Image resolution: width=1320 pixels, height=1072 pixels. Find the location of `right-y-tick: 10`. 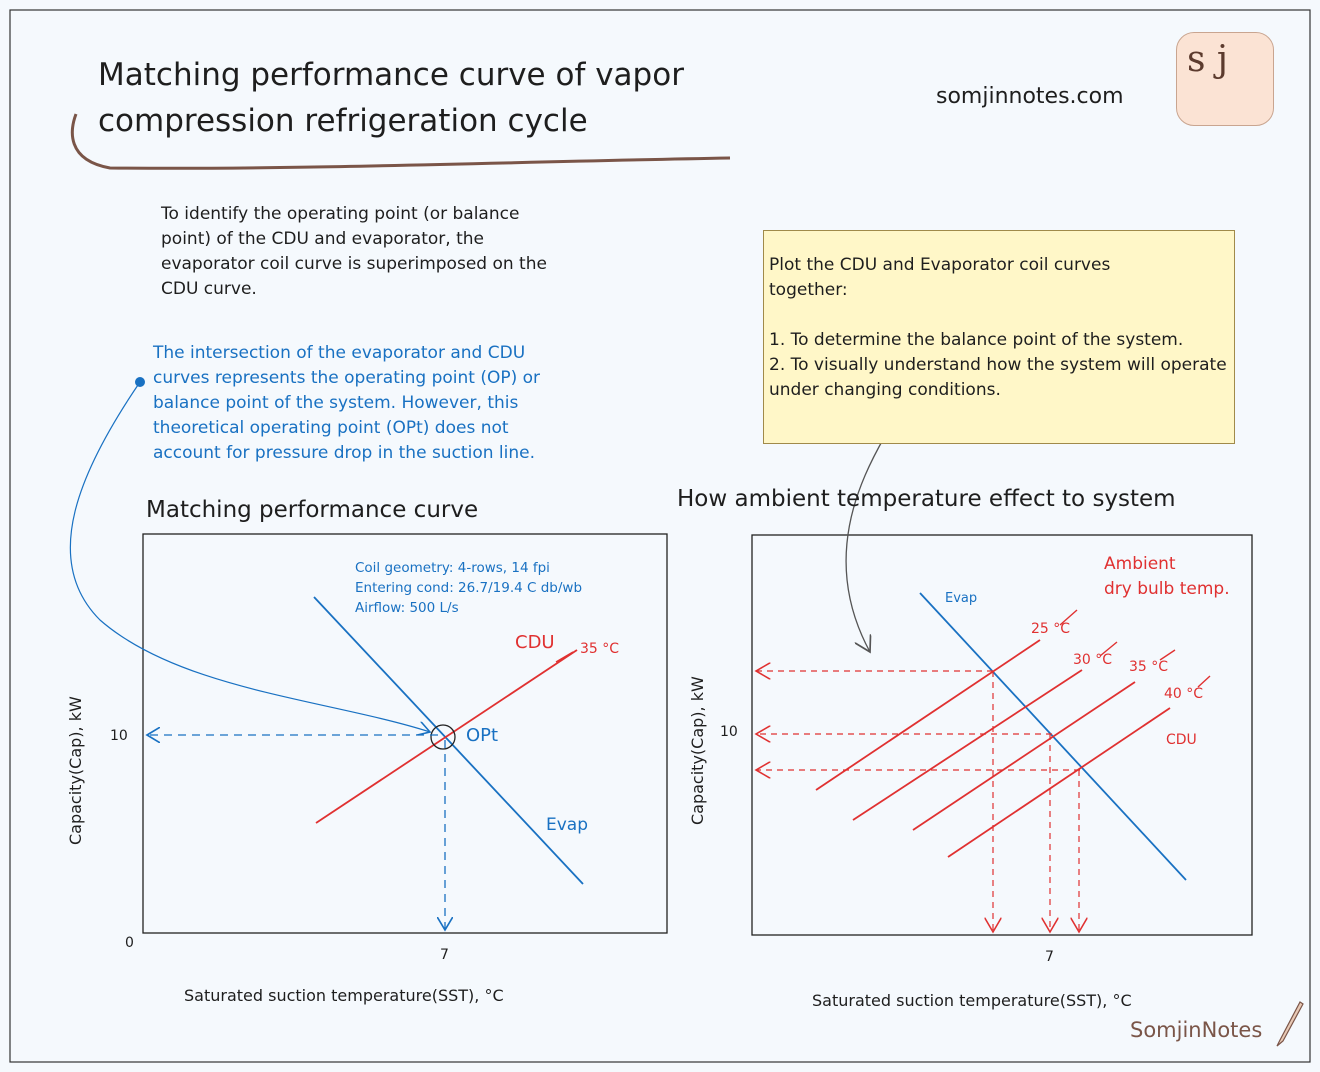

right-y-tick: 10 is located at coordinates (729, 732).